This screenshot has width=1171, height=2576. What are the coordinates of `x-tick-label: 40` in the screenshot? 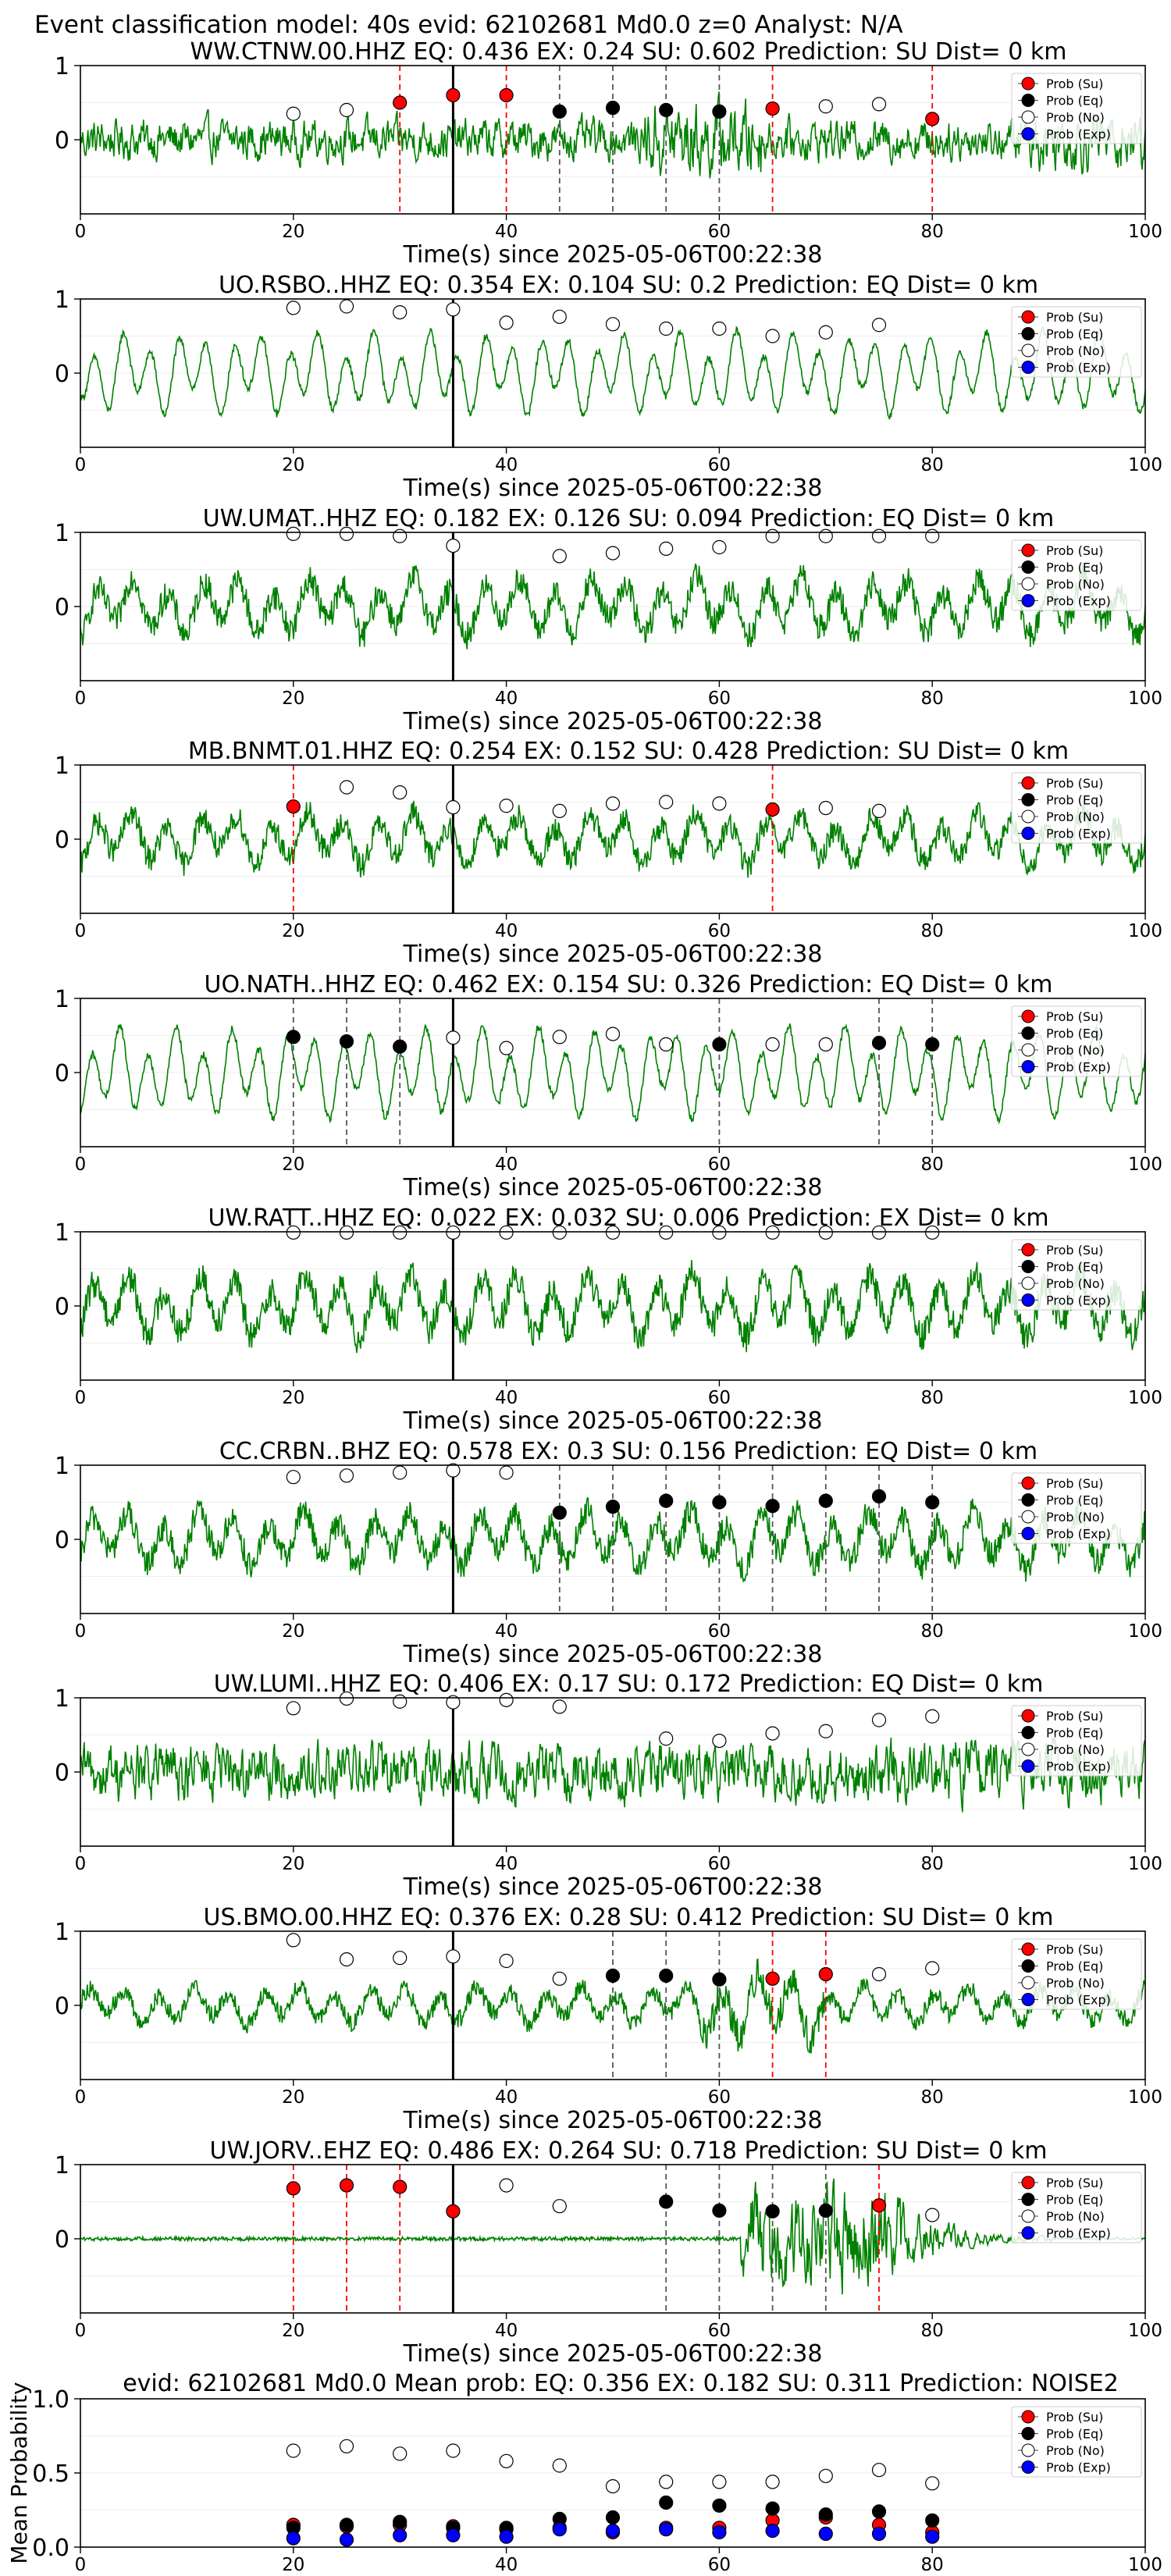 It's located at (507, 2331).